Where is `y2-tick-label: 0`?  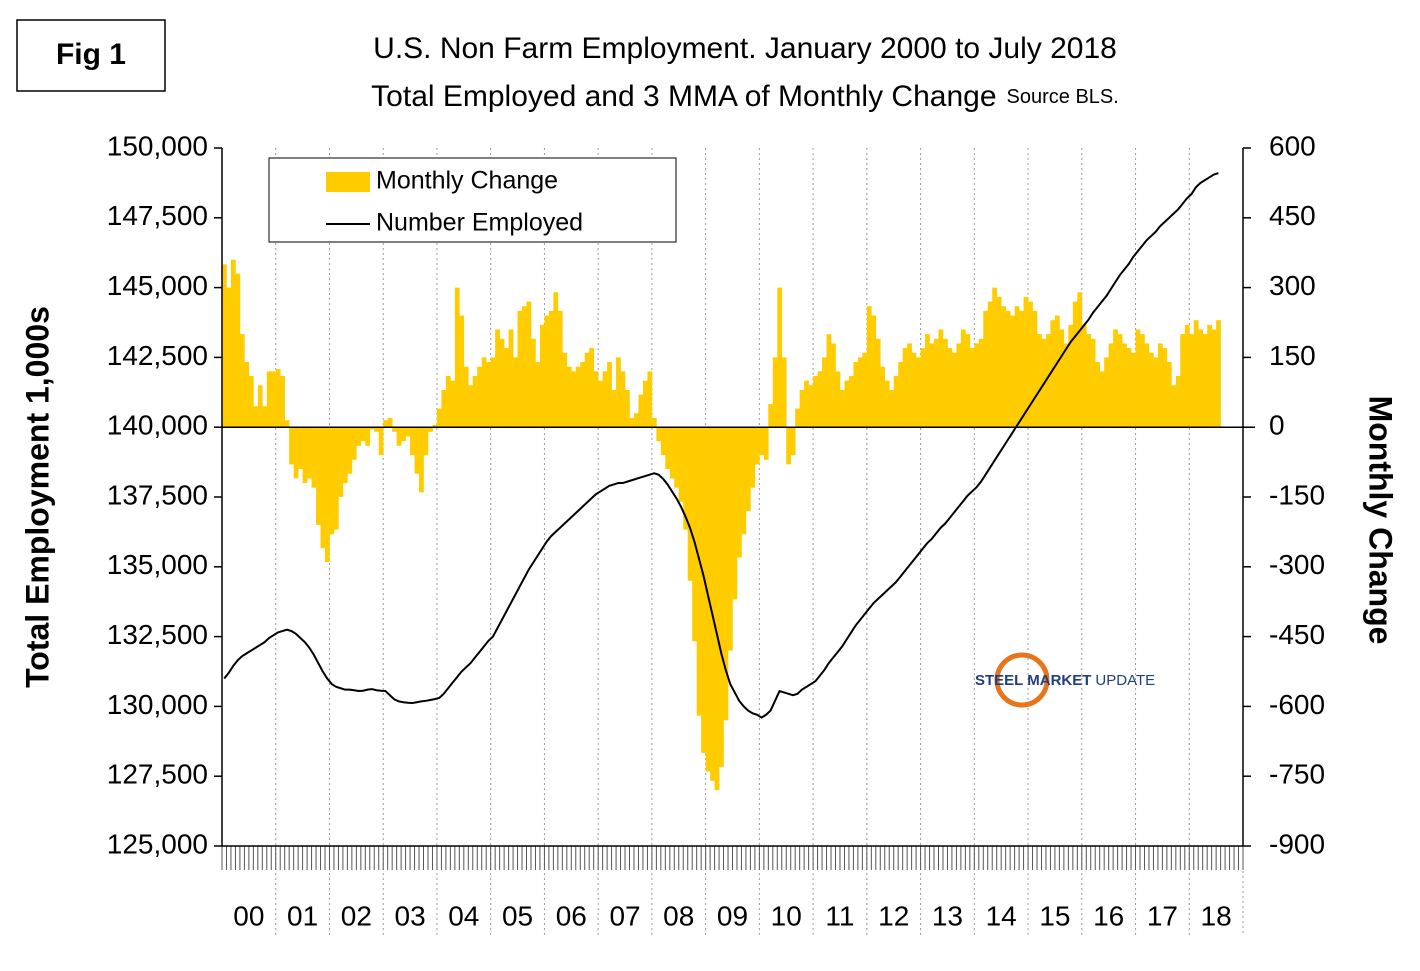
y2-tick-label: 0 is located at coordinates (1277, 425).